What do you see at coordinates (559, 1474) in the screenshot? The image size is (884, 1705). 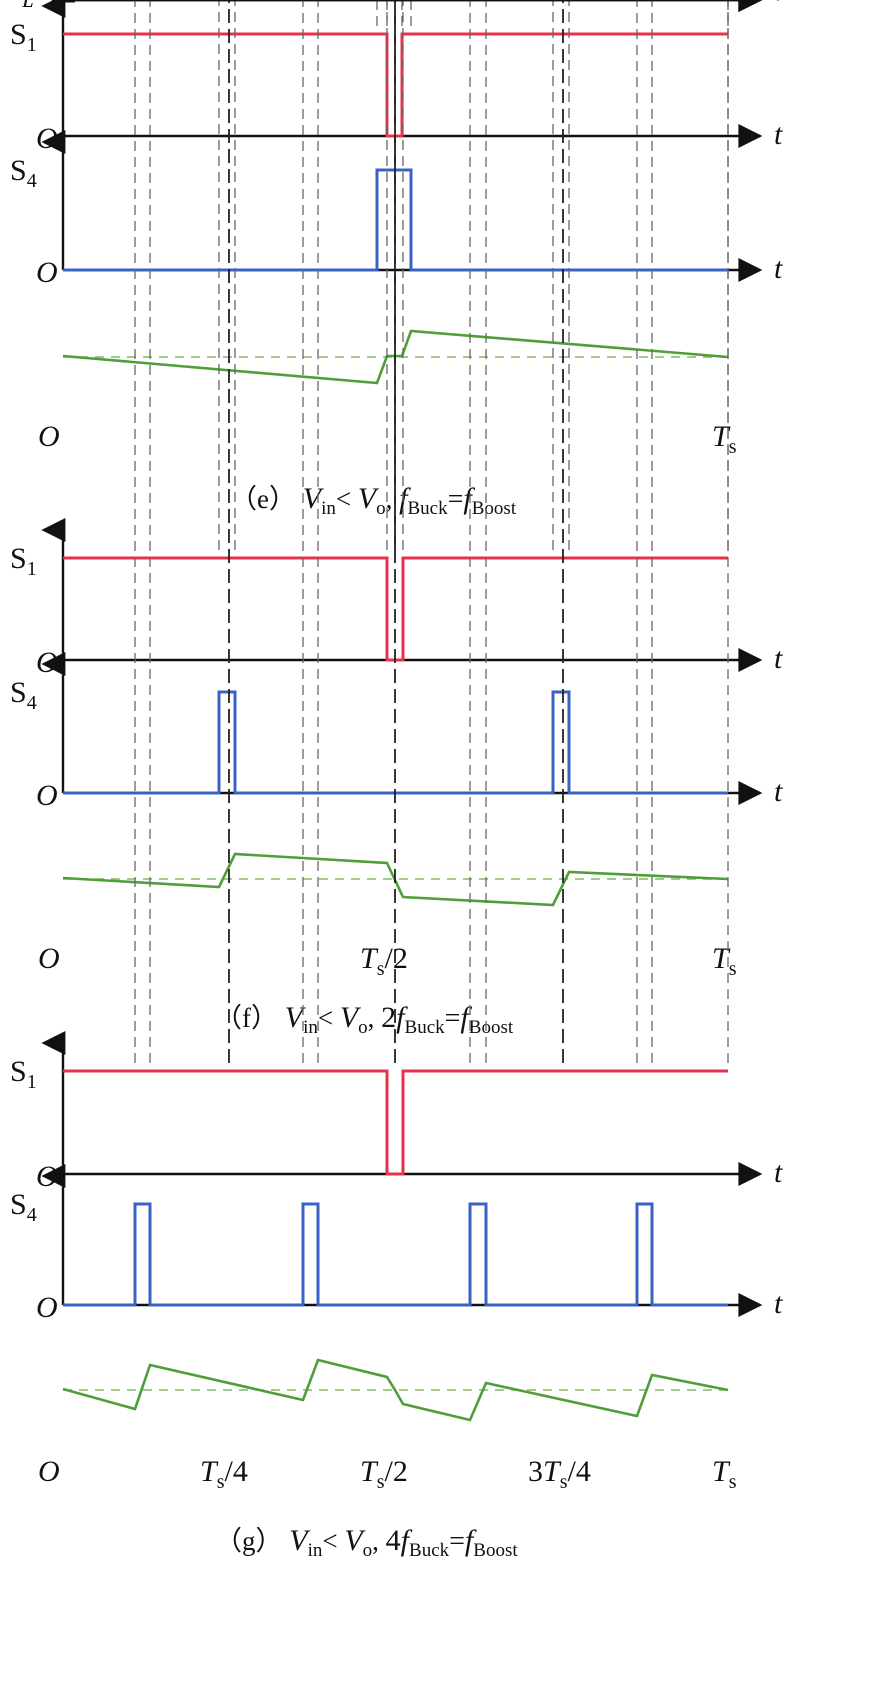 I see `time-tick-label: 3Ts/4` at bounding box center [559, 1474].